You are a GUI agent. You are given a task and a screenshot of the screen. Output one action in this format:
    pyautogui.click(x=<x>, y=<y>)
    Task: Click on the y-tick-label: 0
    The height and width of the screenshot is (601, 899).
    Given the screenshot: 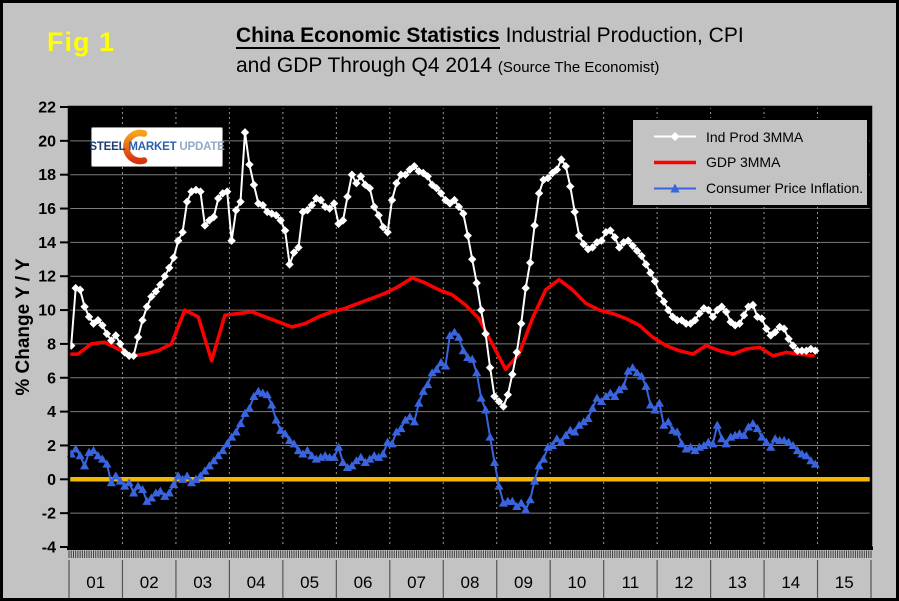 What is the action you would take?
    pyautogui.click(x=51, y=480)
    